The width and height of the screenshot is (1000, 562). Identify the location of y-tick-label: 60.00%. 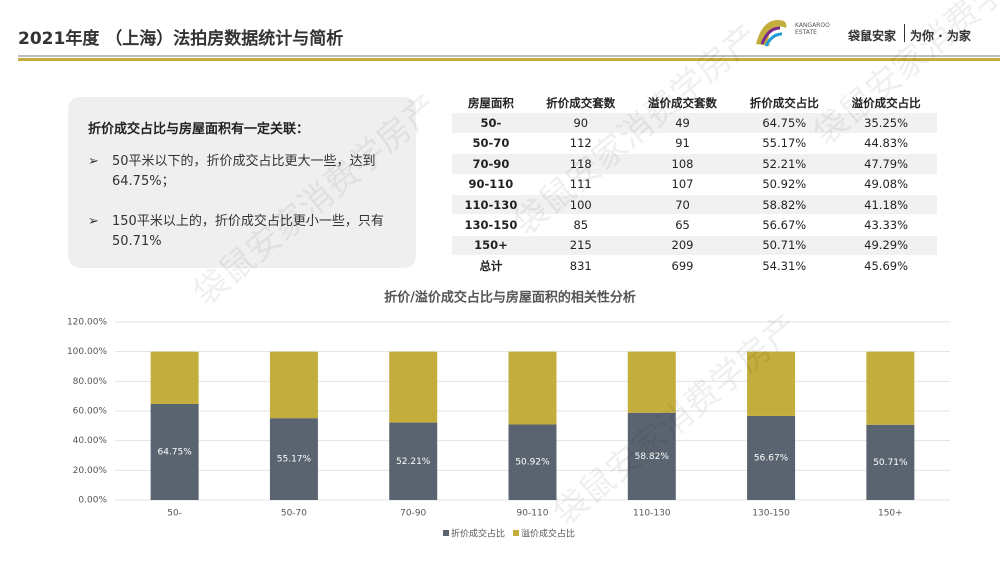
(90, 412).